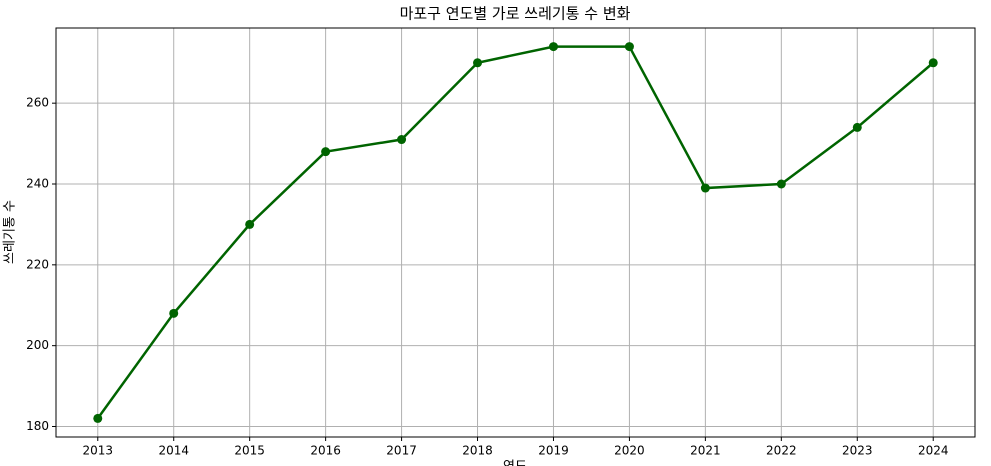  Describe the element at coordinates (705, 451) in the screenshot. I see `x-tick-label: 2021` at that location.